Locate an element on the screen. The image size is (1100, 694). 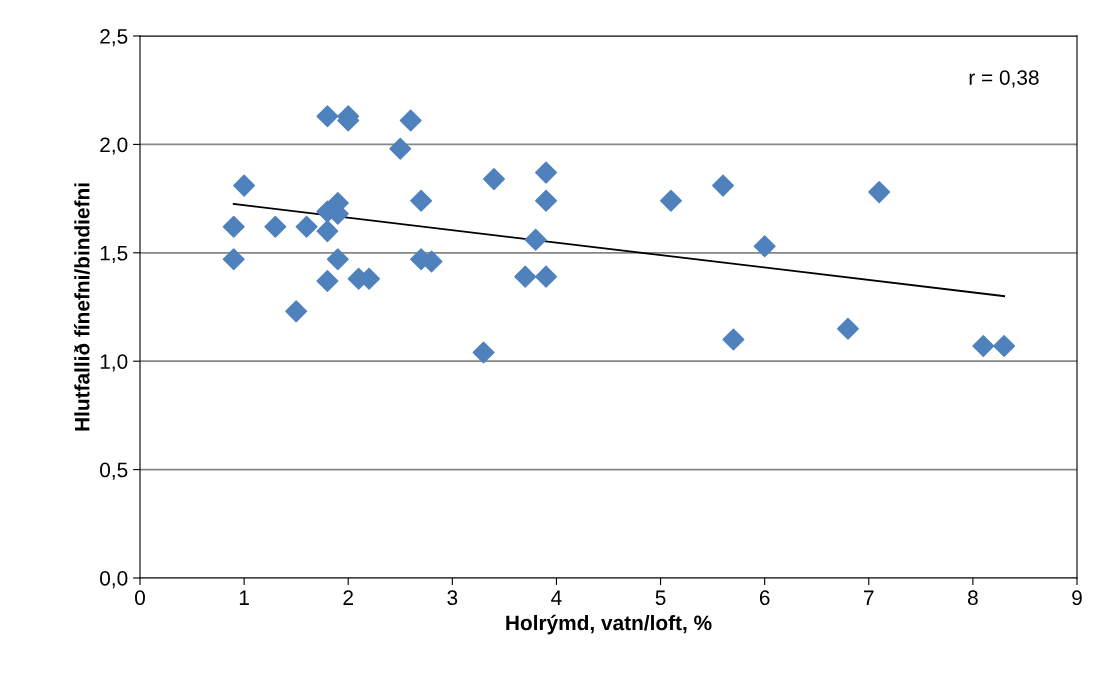
x-tick-label: 9 is located at coordinates (1077, 598).